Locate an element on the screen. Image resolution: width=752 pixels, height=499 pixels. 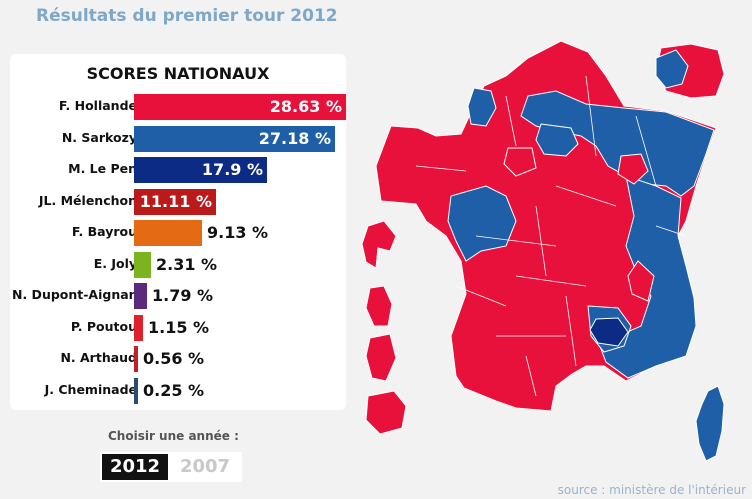
overseas-guadeloupe is located at coordinates (379, 244).